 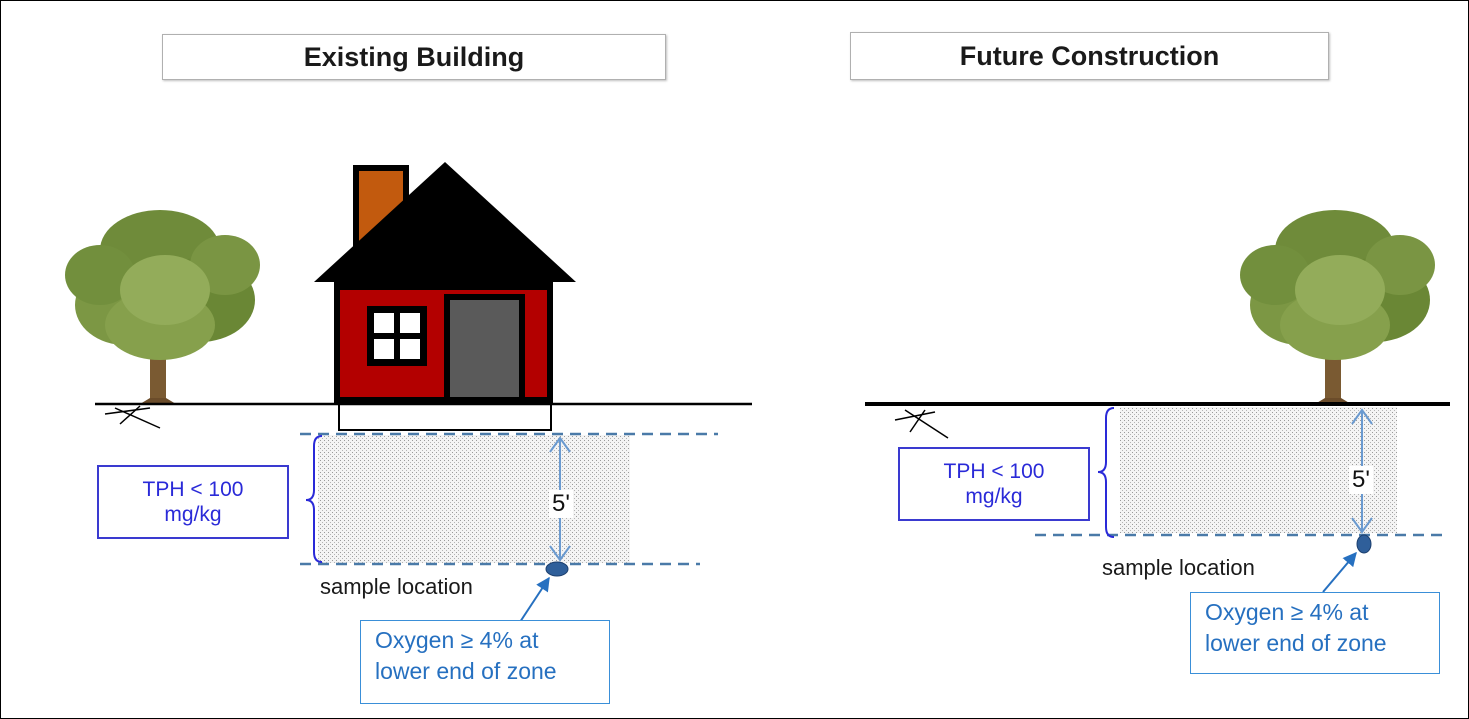 I want to click on tph-label-box-left: TPH < 100 mg/kg, so click(x=193, y=502).